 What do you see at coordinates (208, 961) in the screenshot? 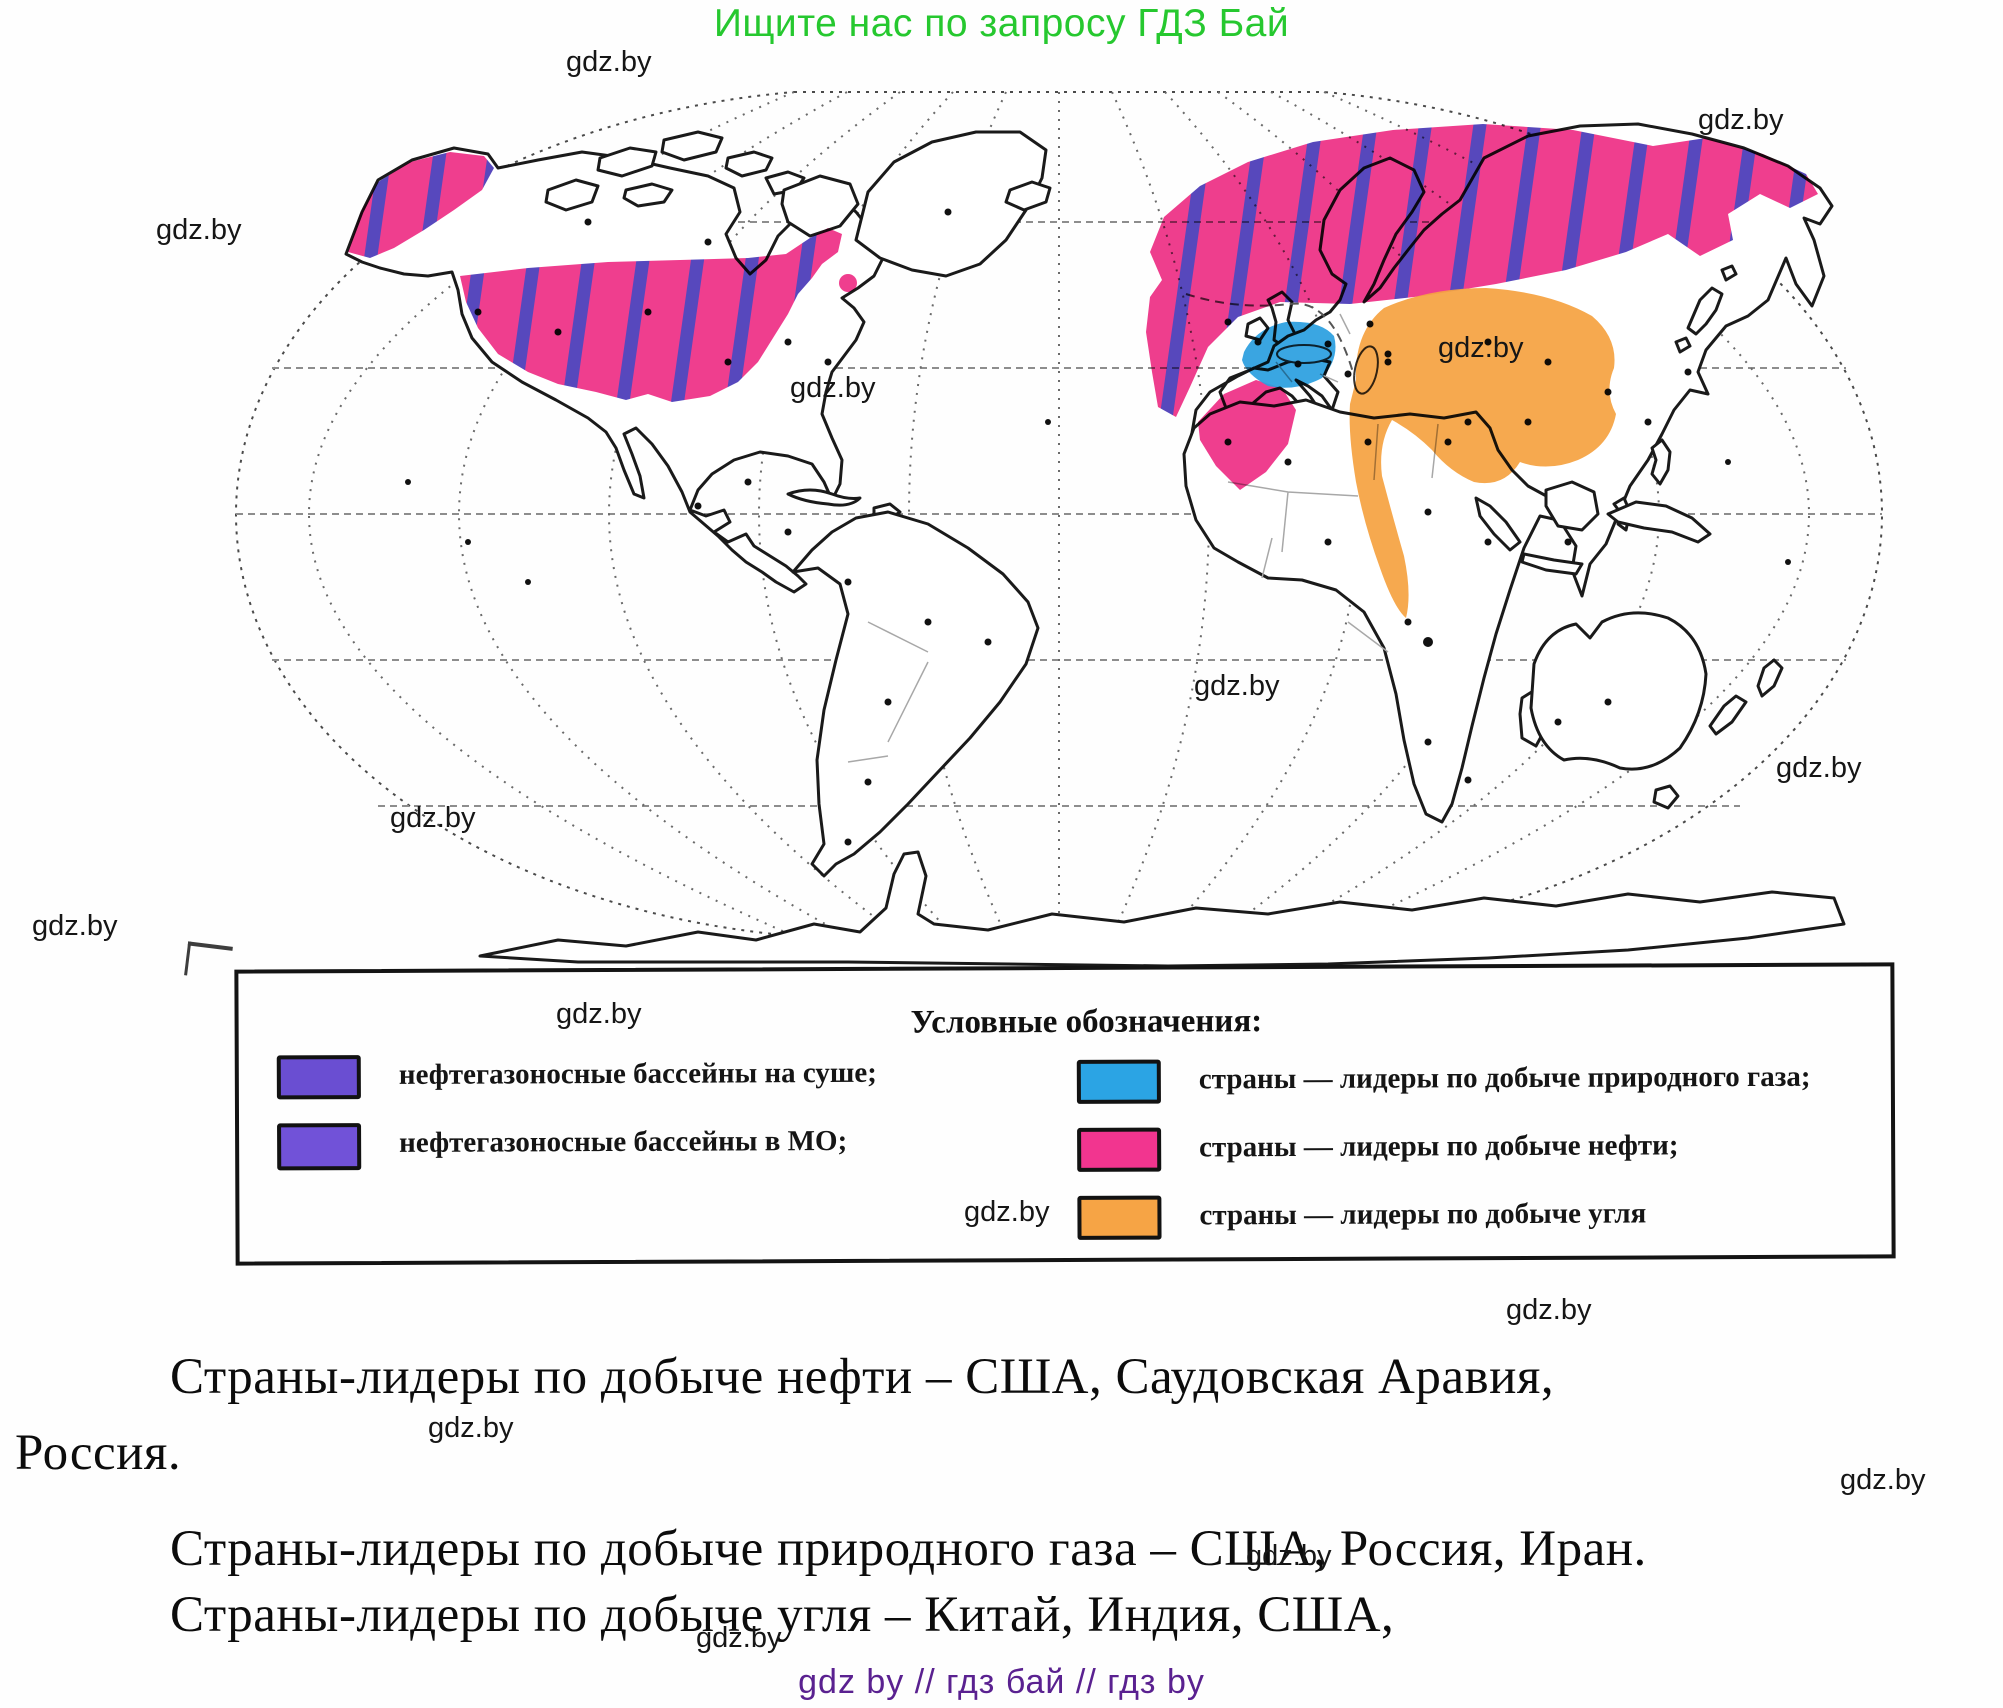
I see `scan-artifact` at bounding box center [208, 961].